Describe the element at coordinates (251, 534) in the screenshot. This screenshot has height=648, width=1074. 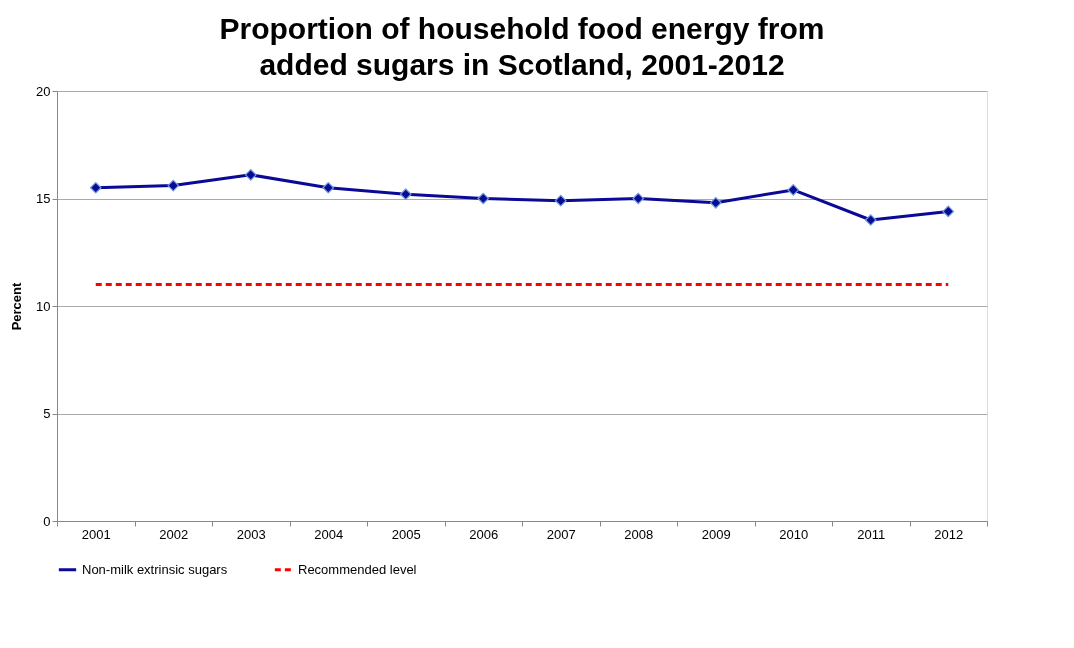
I see `x-tick-label: 2003` at that location.